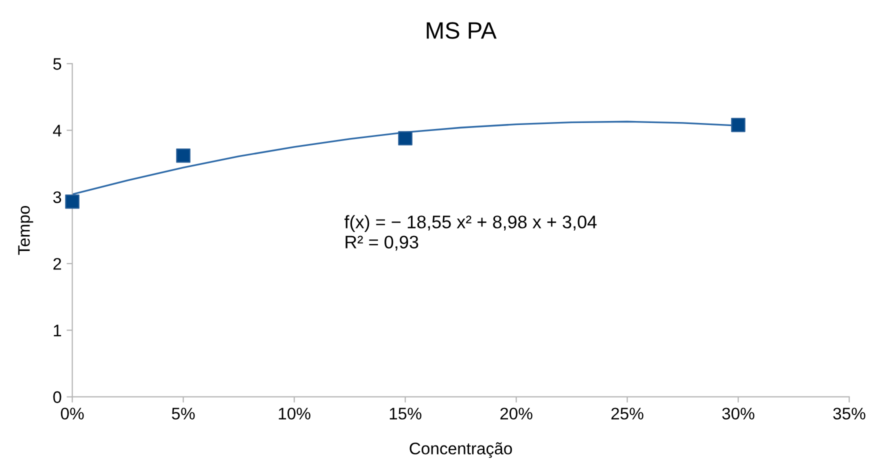 The height and width of the screenshot is (468, 871). I want to click on chart-title: MS PA, so click(461, 30).